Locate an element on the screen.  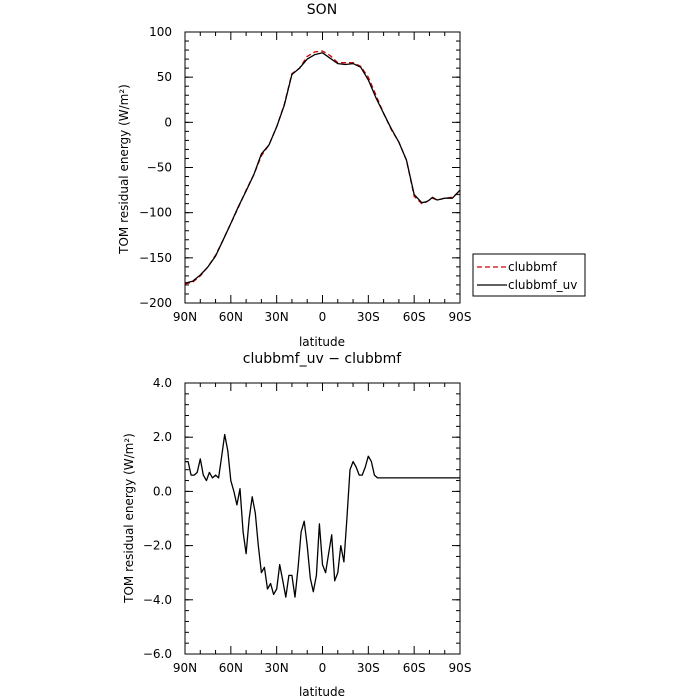
y-tick-label: 4.0 is located at coordinates (162, 383).